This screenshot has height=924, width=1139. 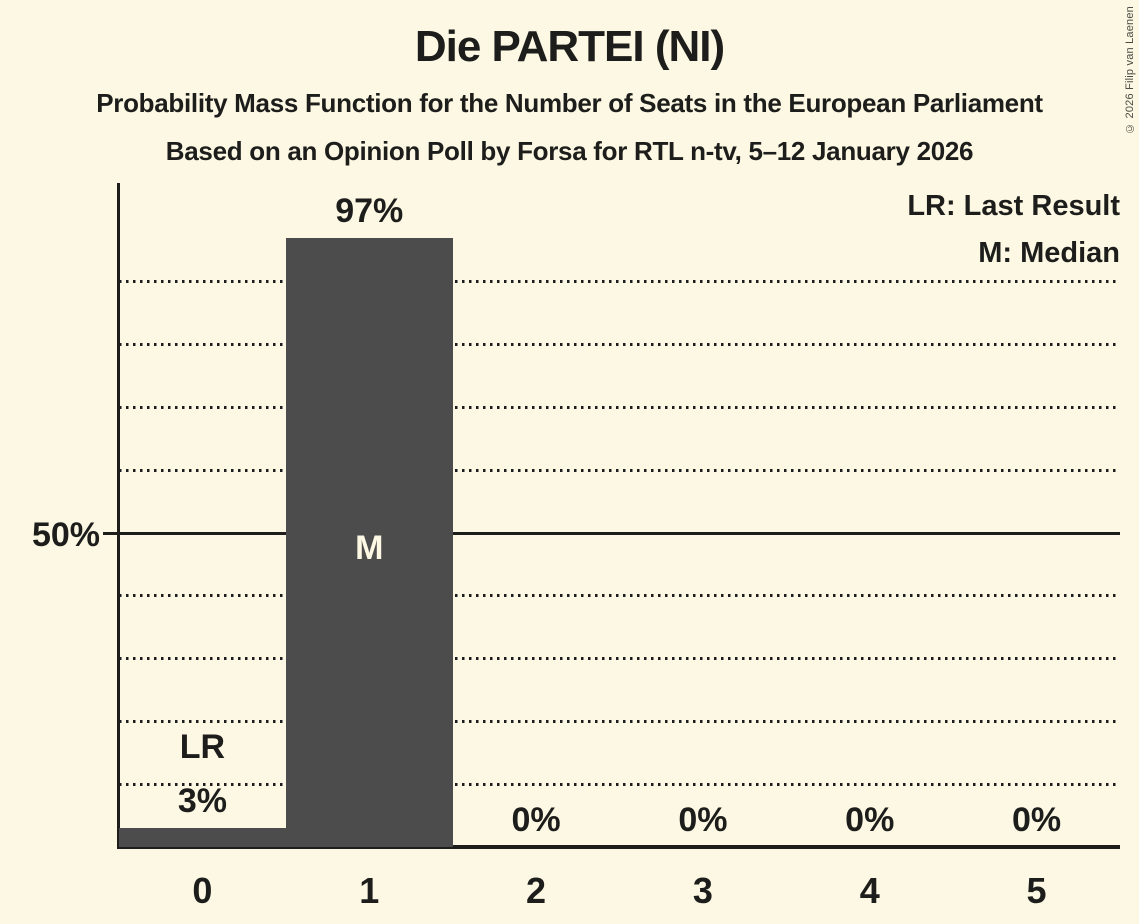 I want to click on annotation-lr: LR, so click(x=202, y=747).